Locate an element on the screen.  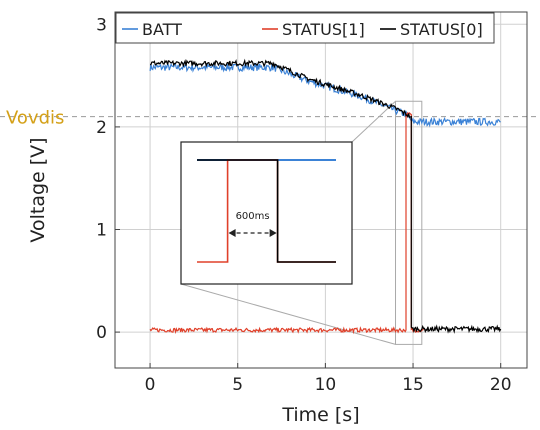
y-tick-label: 1 is located at coordinates (101, 230).